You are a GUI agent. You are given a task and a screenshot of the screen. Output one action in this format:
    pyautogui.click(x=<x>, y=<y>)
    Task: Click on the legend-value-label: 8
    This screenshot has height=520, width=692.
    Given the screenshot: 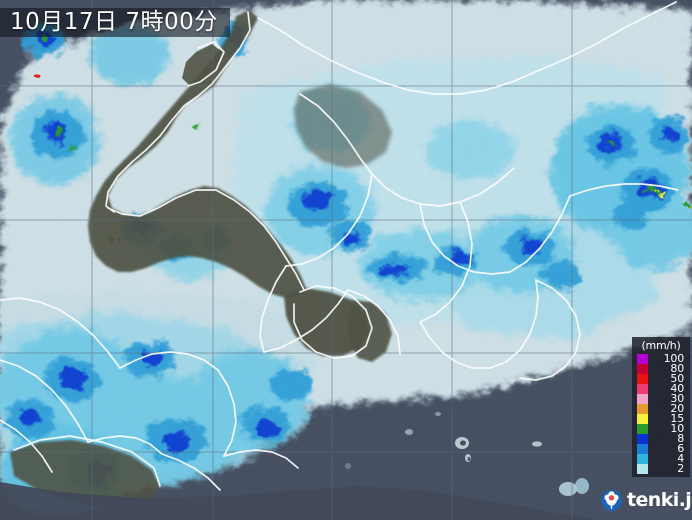 What is the action you would take?
    pyautogui.click(x=680, y=438)
    